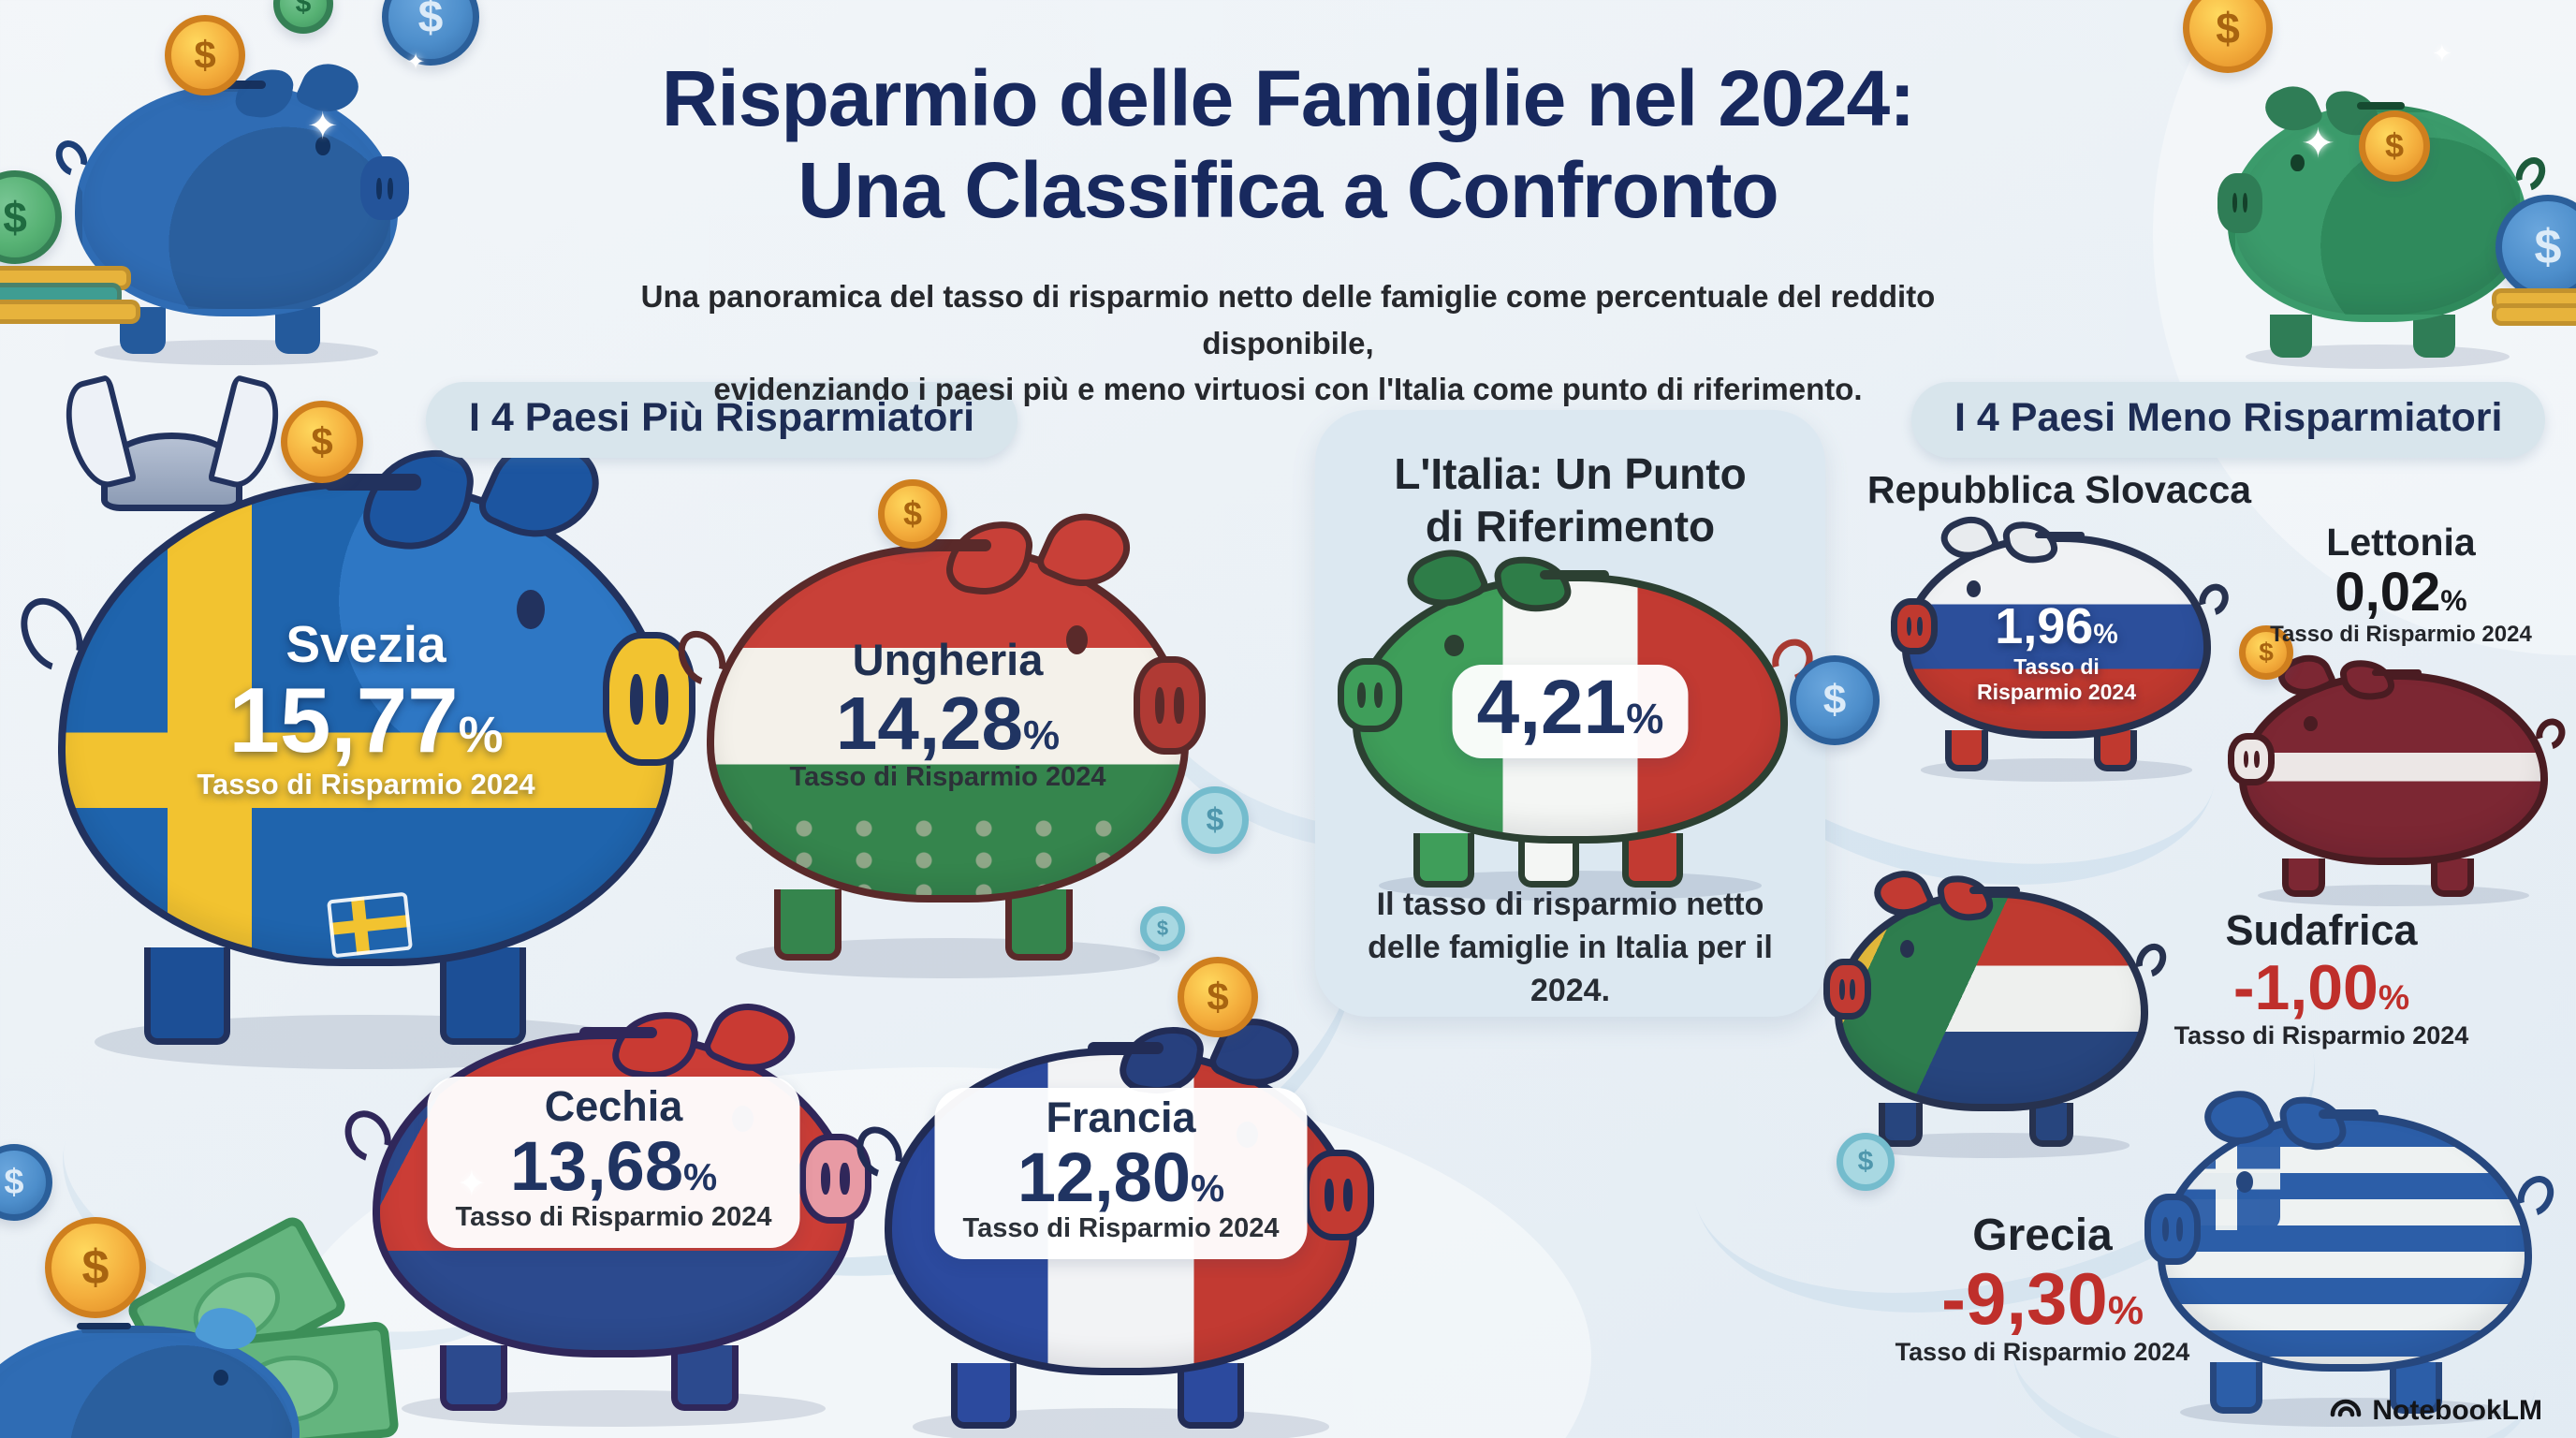 The height and width of the screenshot is (1438, 2576). What do you see at coordinates (2352, 1253) in the screenshot?
I see `piggy-bank-grecia` at bounding box center [2352, 1253].